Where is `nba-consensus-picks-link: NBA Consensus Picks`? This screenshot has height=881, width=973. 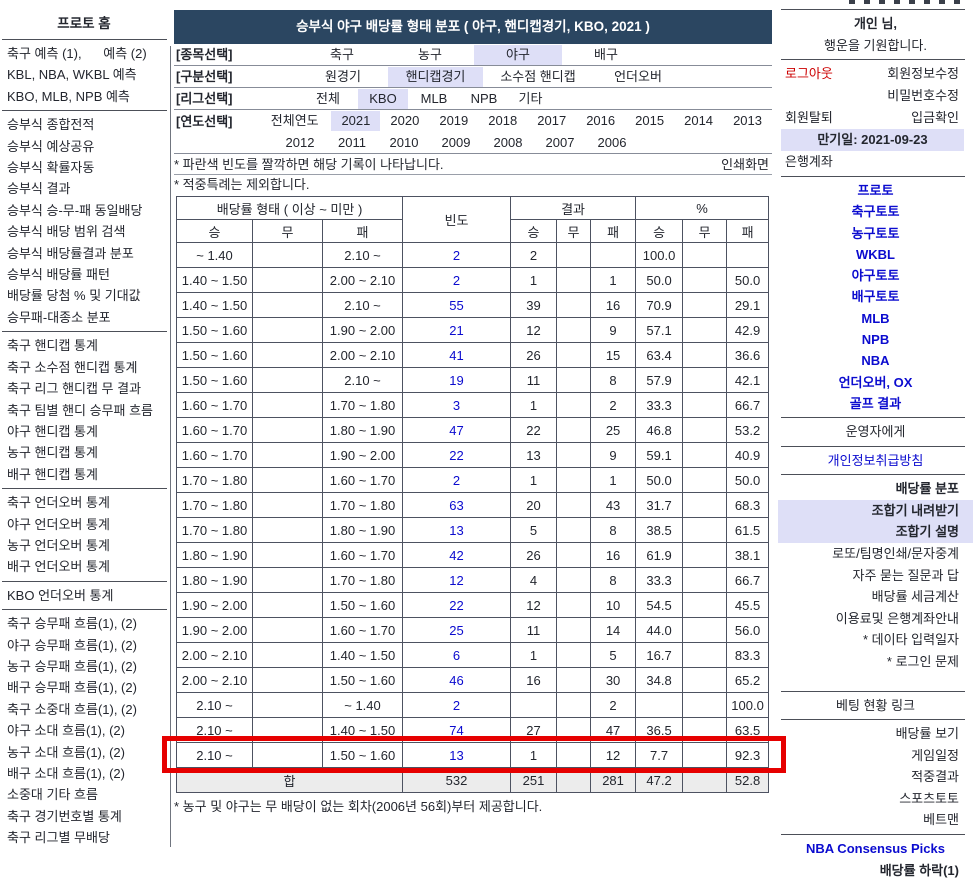
nba-consensus-picks-link: NBA Consensus Picks is located at coordinates (875, 849).